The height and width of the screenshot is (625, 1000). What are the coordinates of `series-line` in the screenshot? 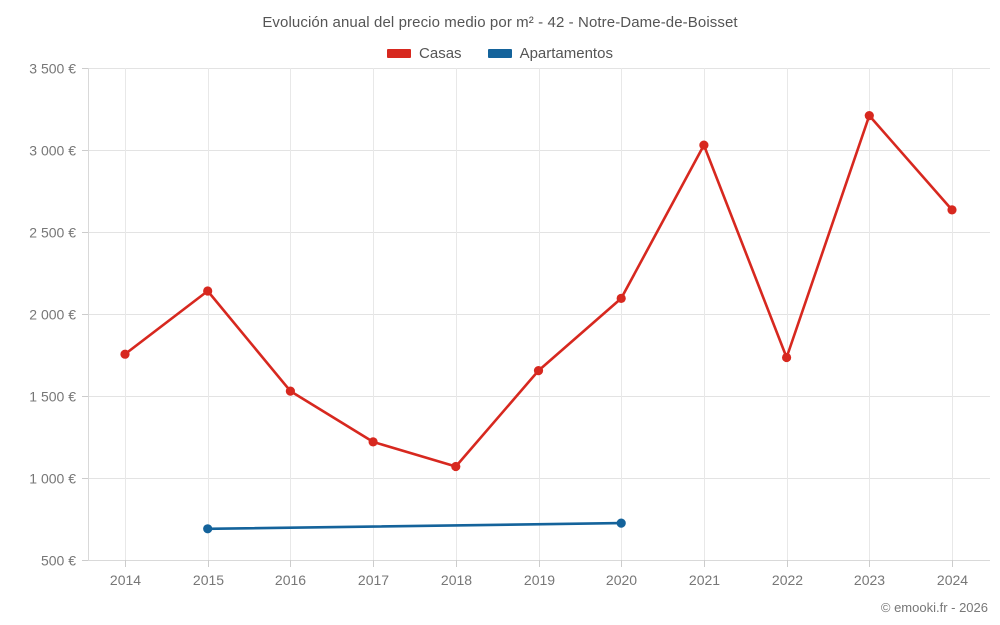 It's located at (414, 526).